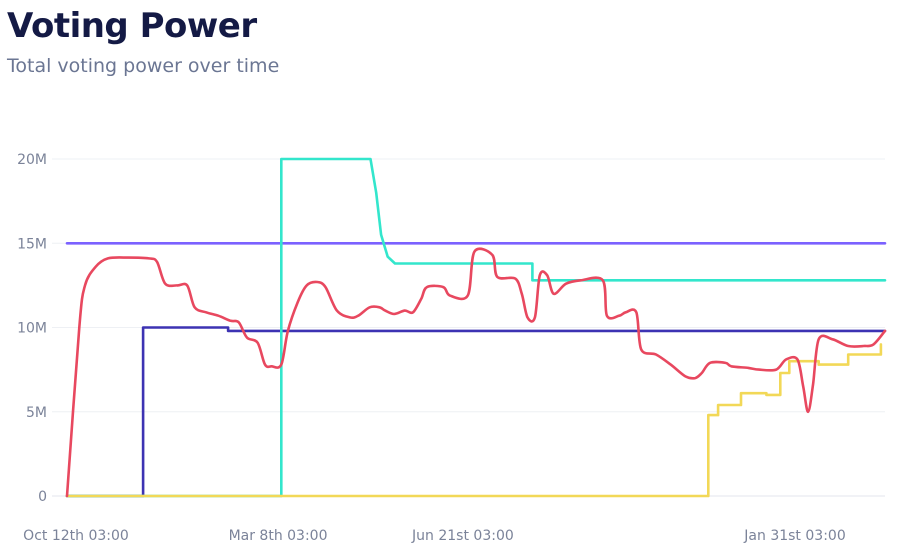  Describe the element at coordinates (278, 536) in the screenshot. I see `x-tick-label: Mar 8th 03:00` at that location.